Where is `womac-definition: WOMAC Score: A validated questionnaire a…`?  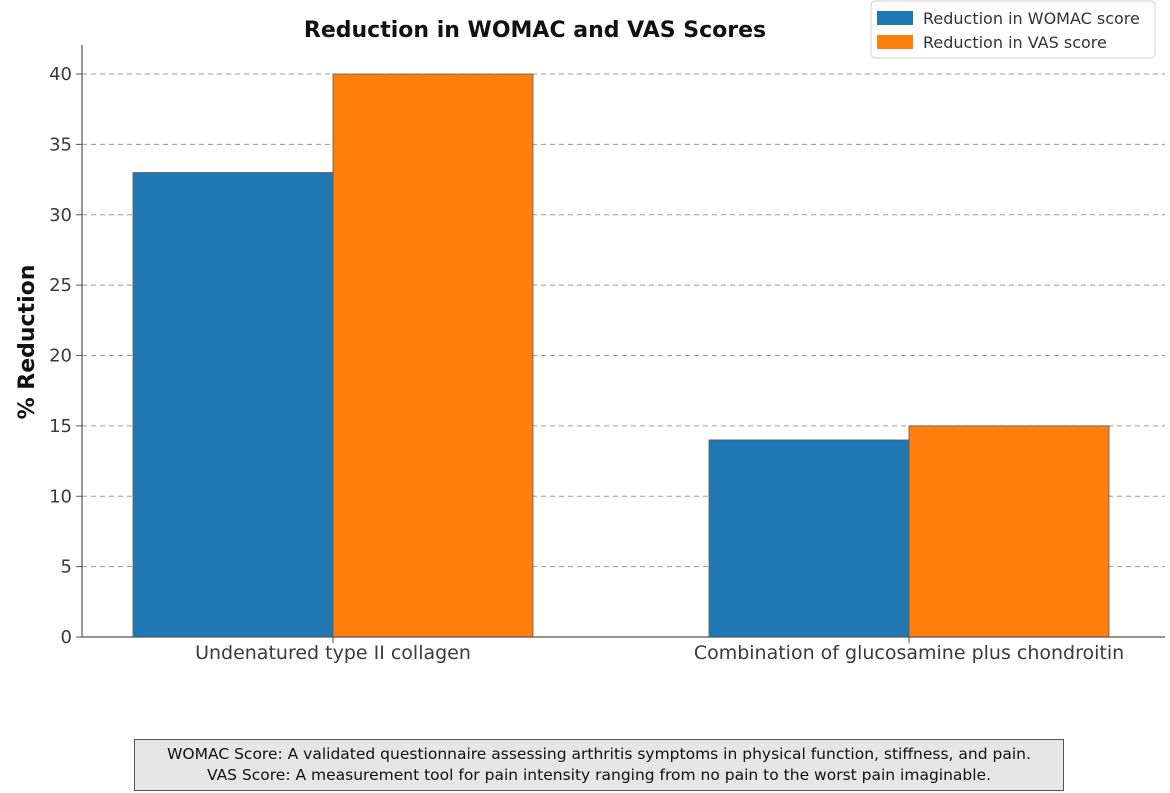
womac-definition: WOMAC Score: A validated questionnaire a… is located at coordinates (599, 754).